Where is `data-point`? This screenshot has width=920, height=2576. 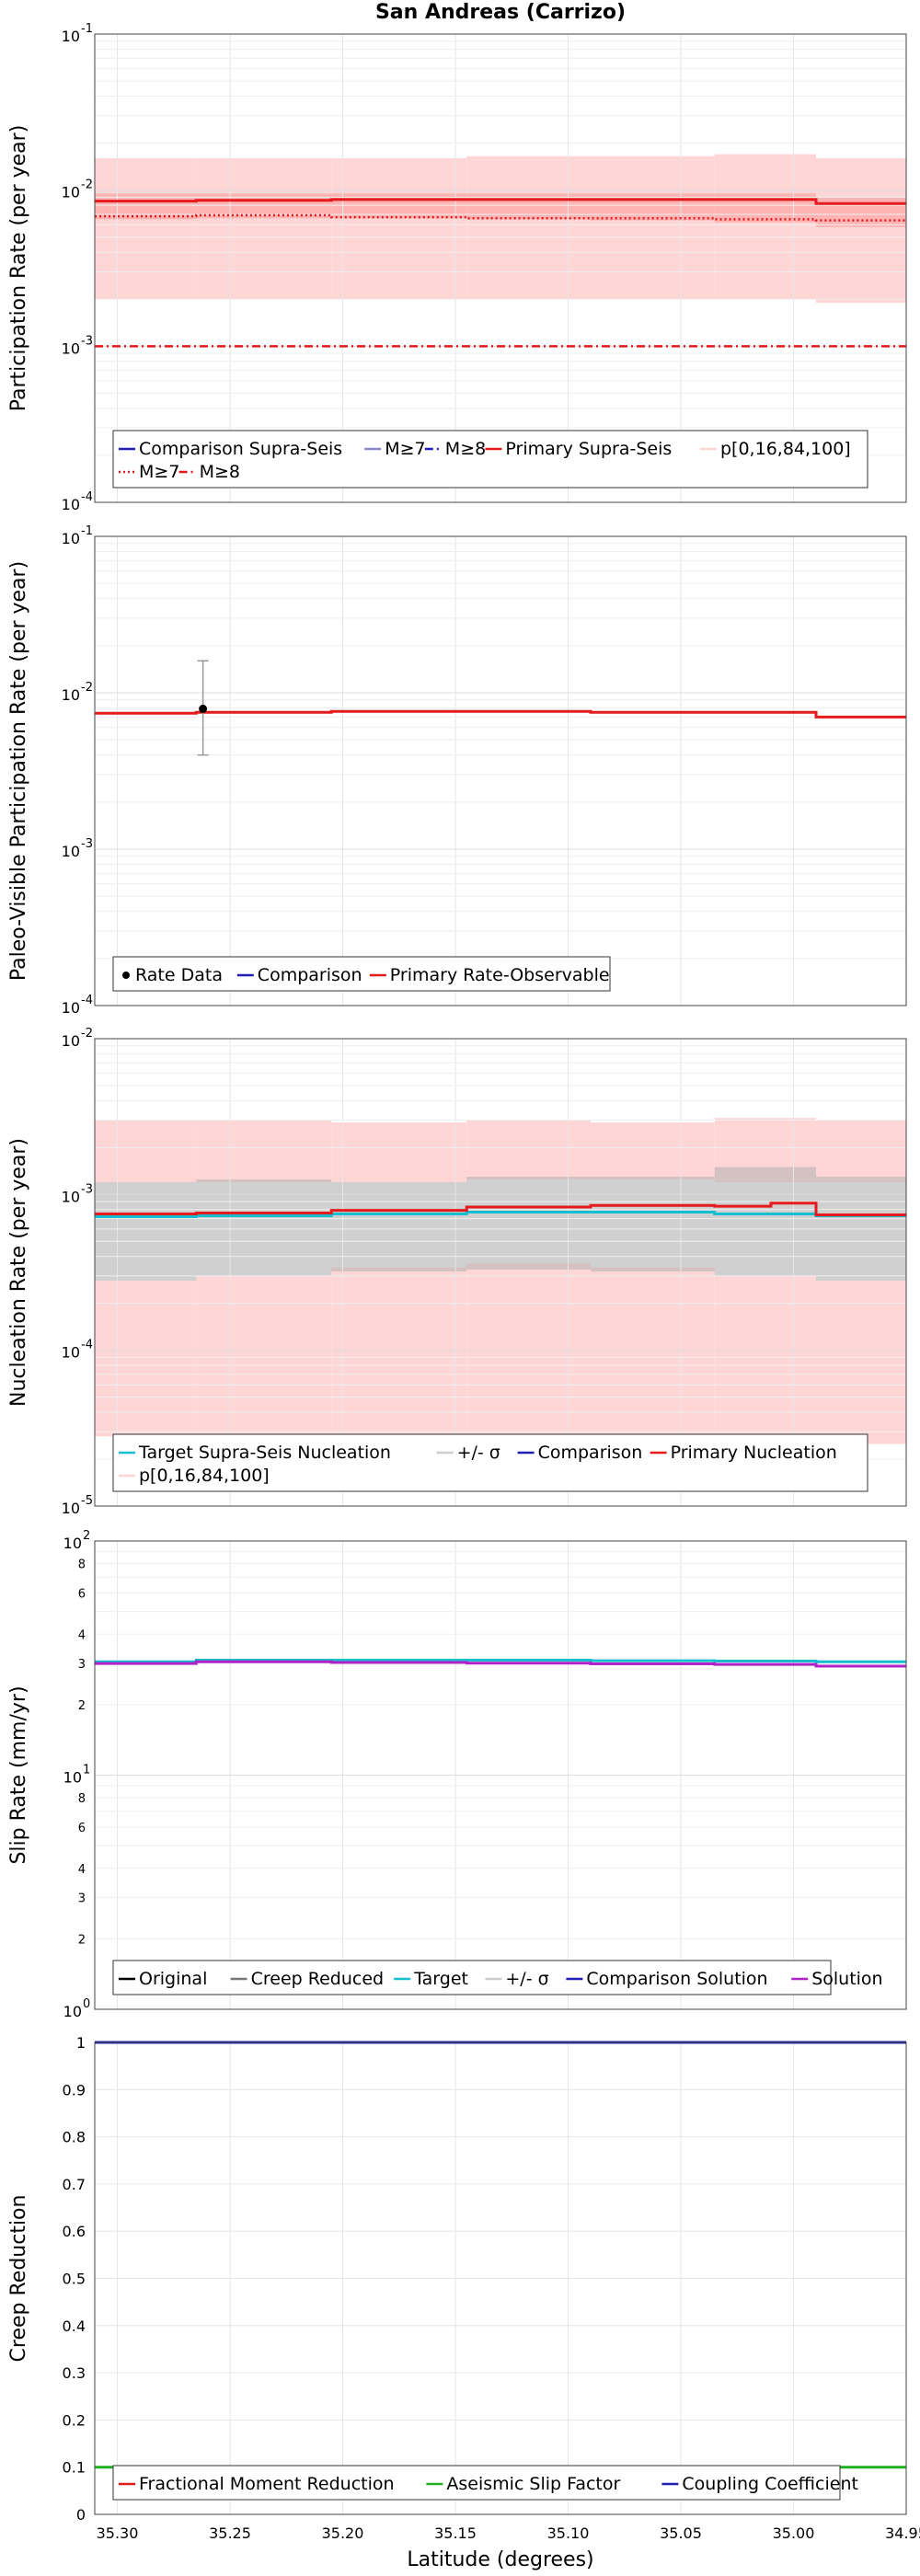
data-point is located at coordinates (203, 708).